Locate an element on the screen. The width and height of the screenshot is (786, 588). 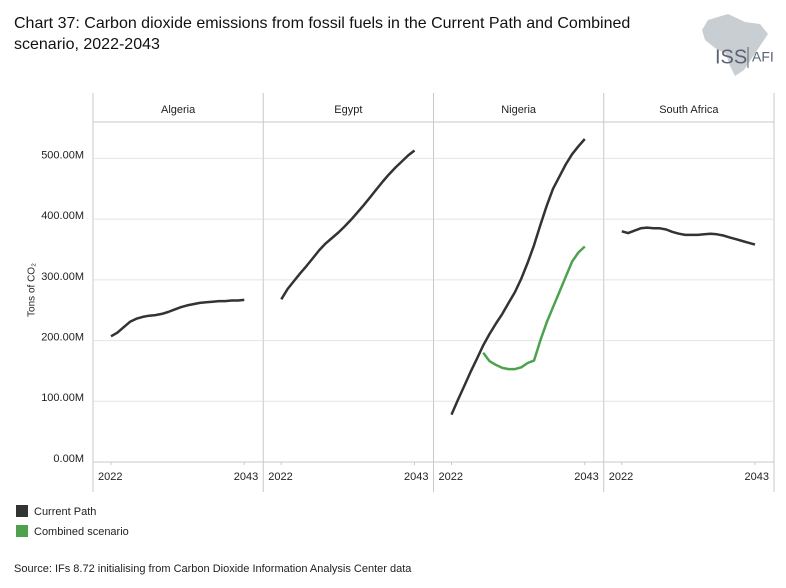
legend-label: Current Path is located at coordinates (65, 512).